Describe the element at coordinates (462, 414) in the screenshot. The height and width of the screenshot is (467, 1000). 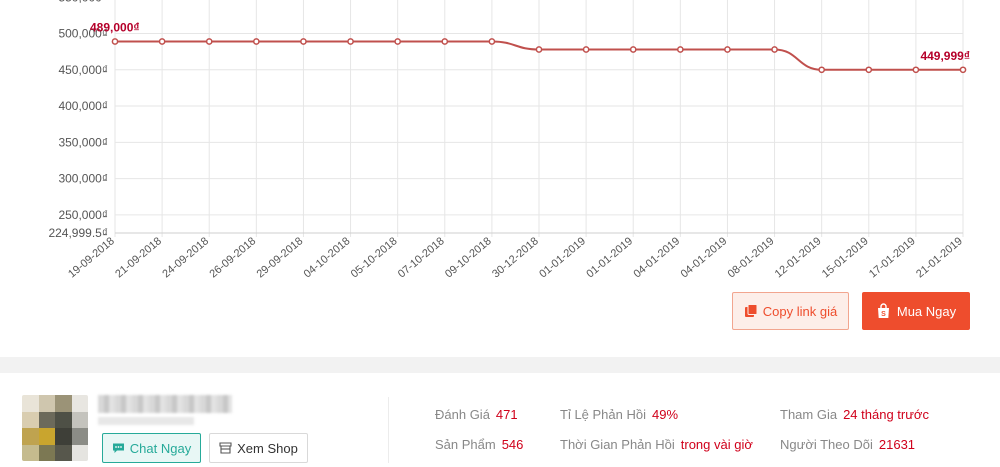
I see `stat-ratings-label: Đánh Giá` at that location.